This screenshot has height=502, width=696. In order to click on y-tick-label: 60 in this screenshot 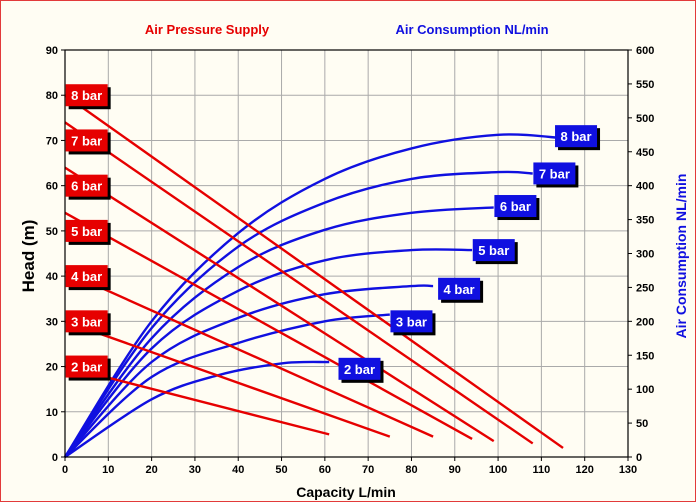, I will do `click(52, 187)`.